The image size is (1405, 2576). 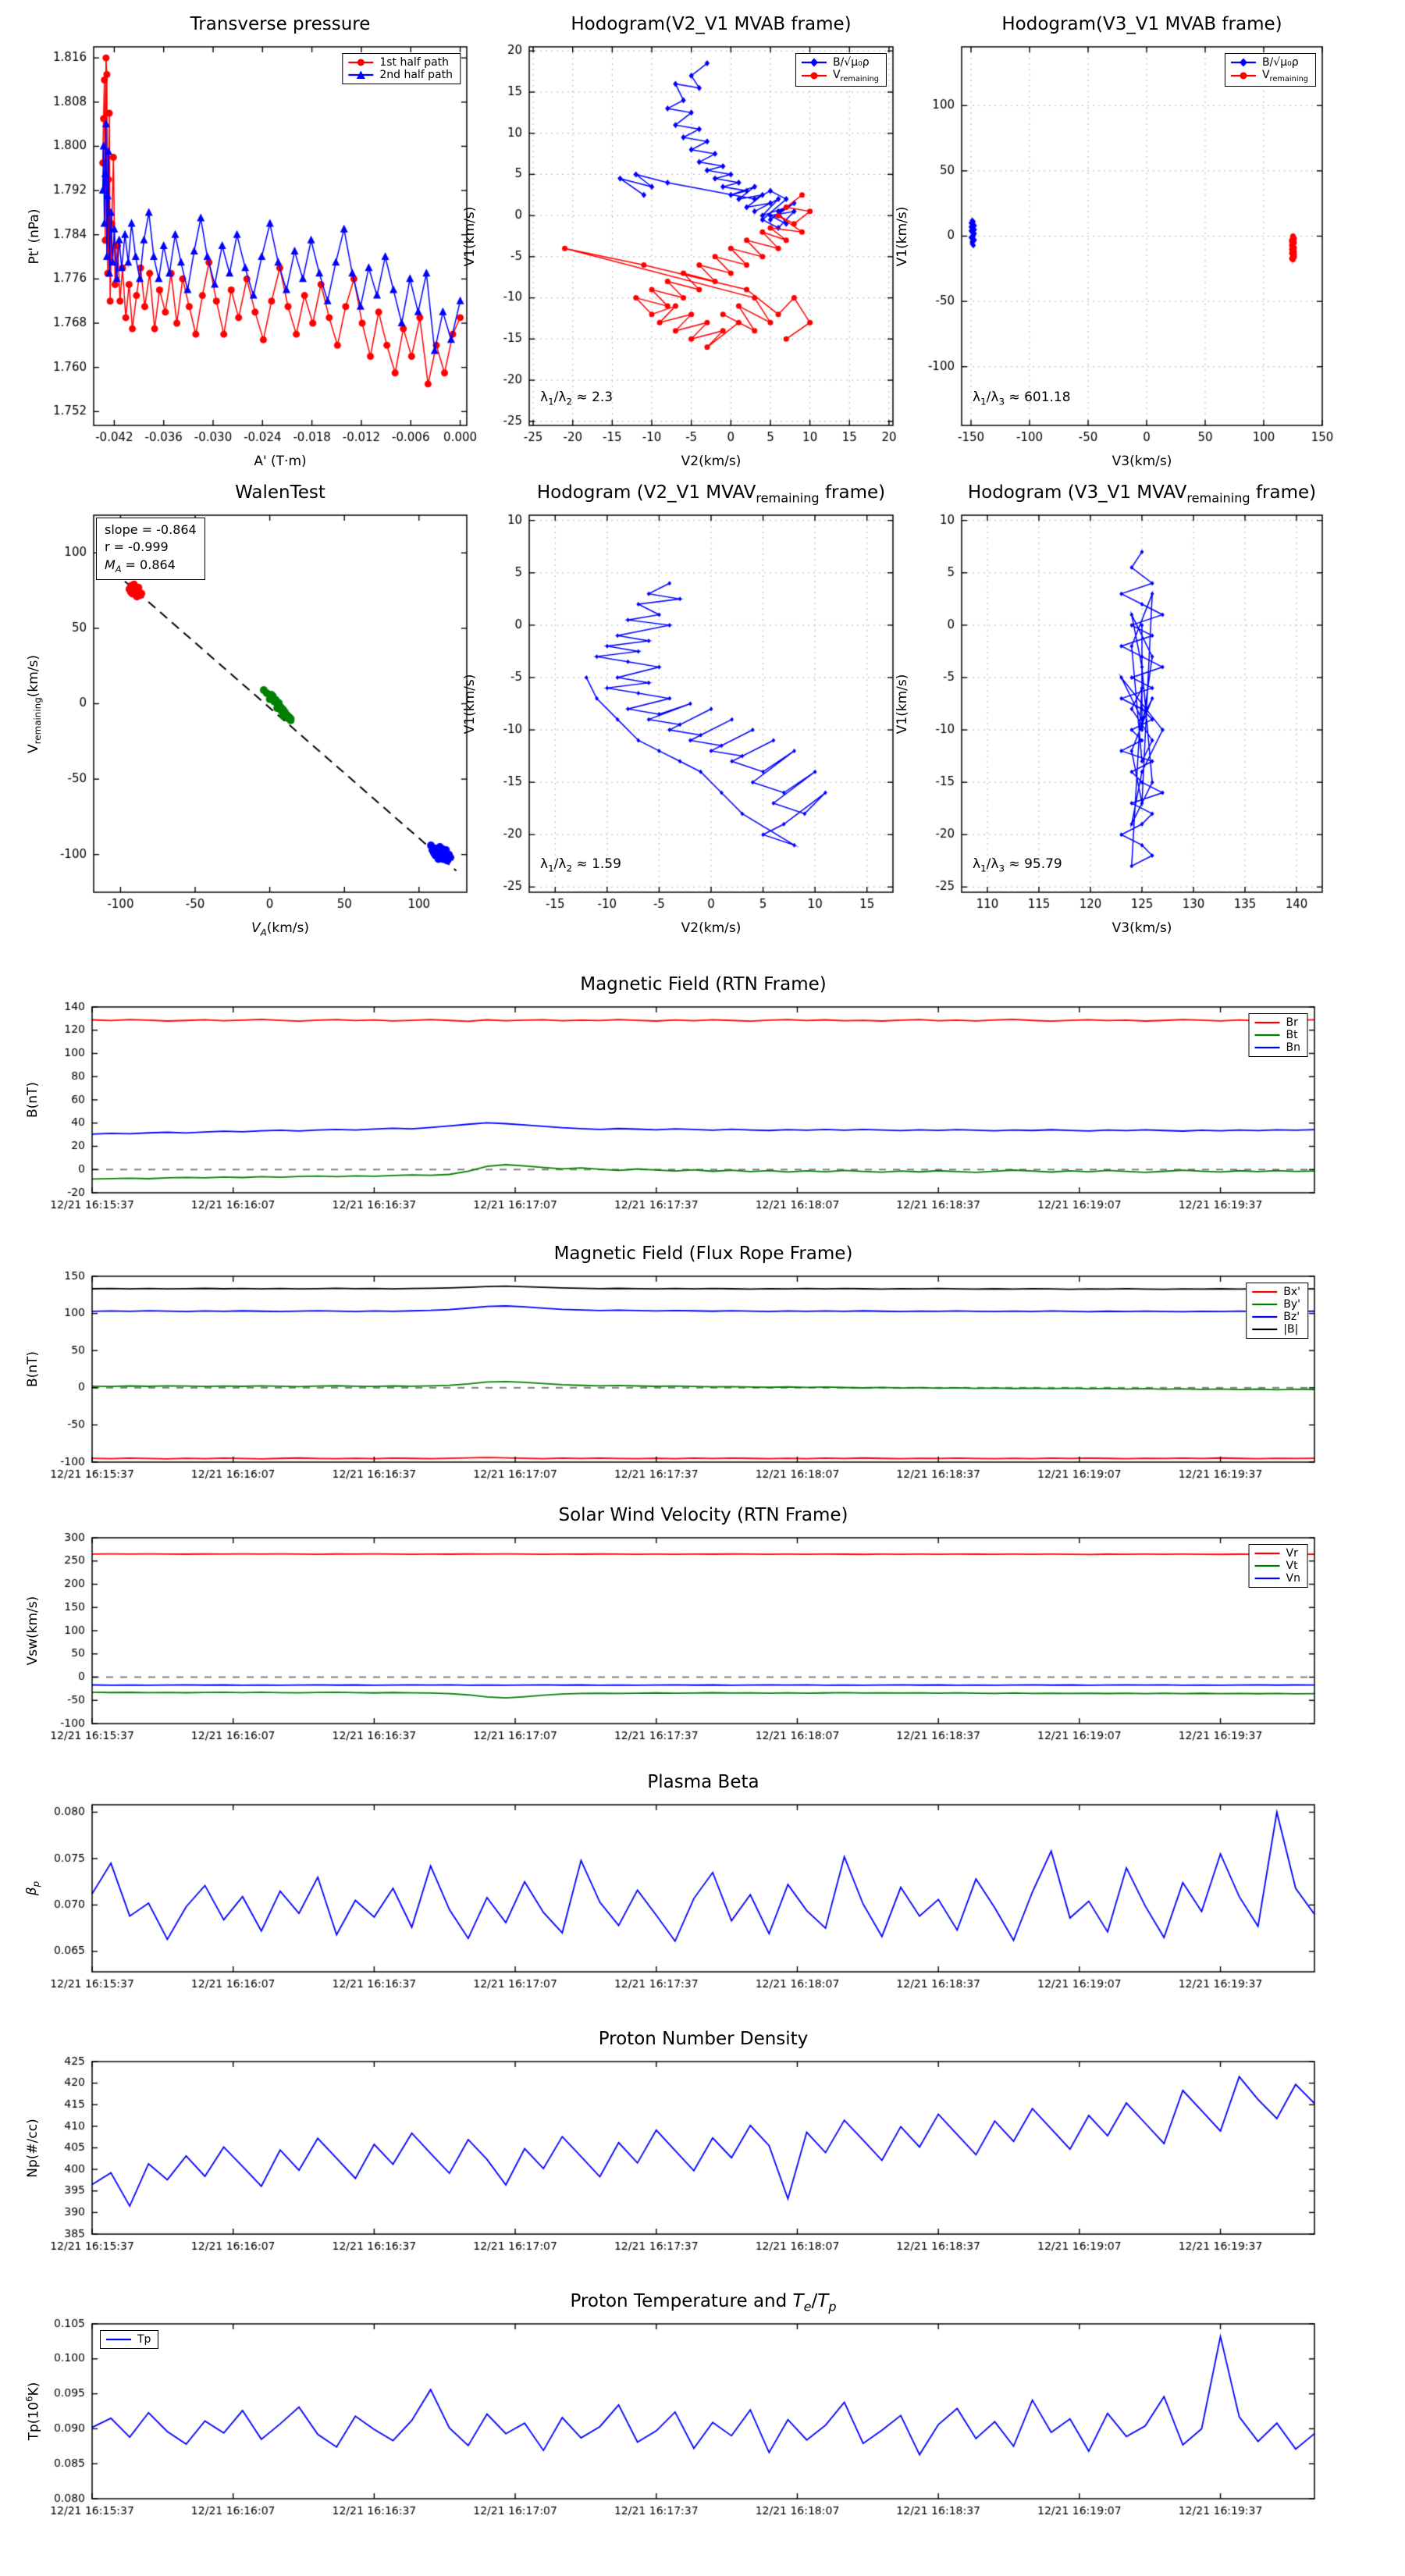 I want to click on panel-solar-wind-velocity, so click(x=703, y=1631).